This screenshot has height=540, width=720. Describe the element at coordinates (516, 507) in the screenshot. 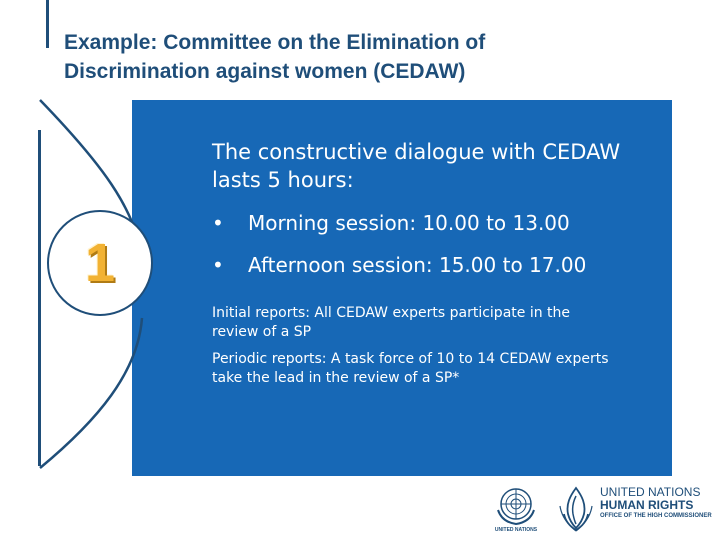

I see `un-emblem-icon` at that location.